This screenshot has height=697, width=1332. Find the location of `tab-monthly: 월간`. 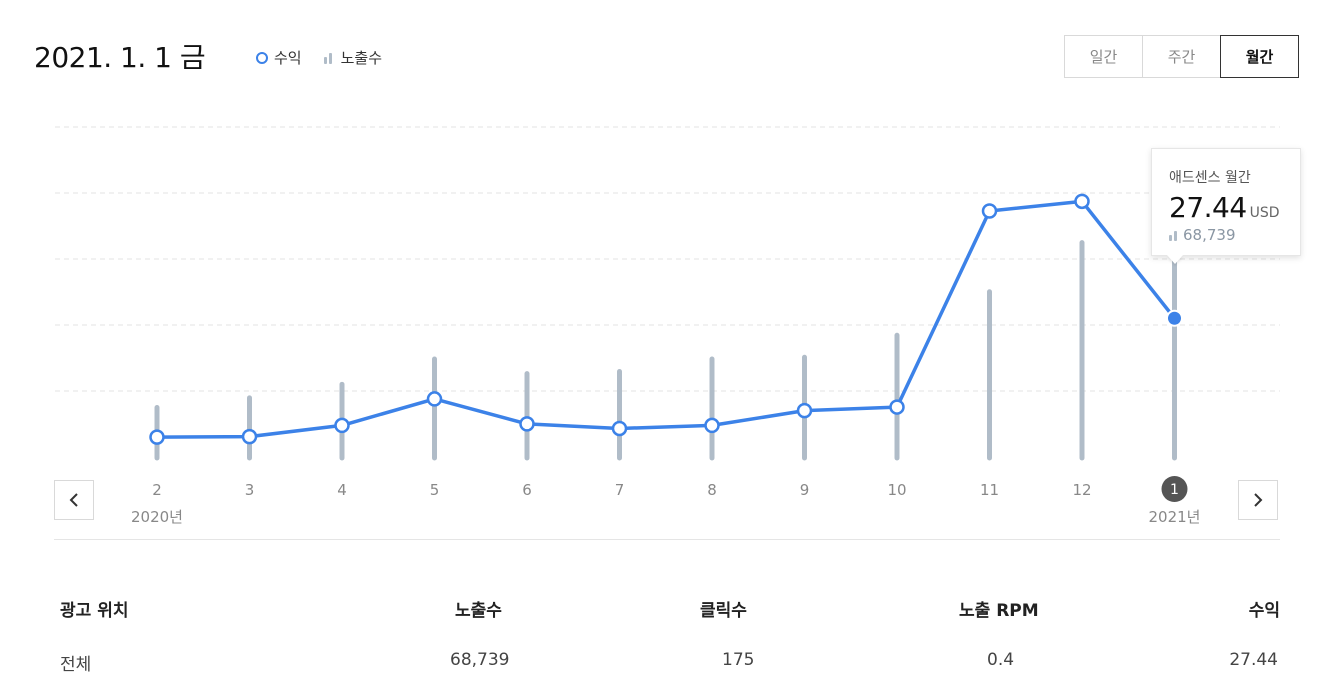

tab-monthly: 월간 is located at coordinates (1259, 56).